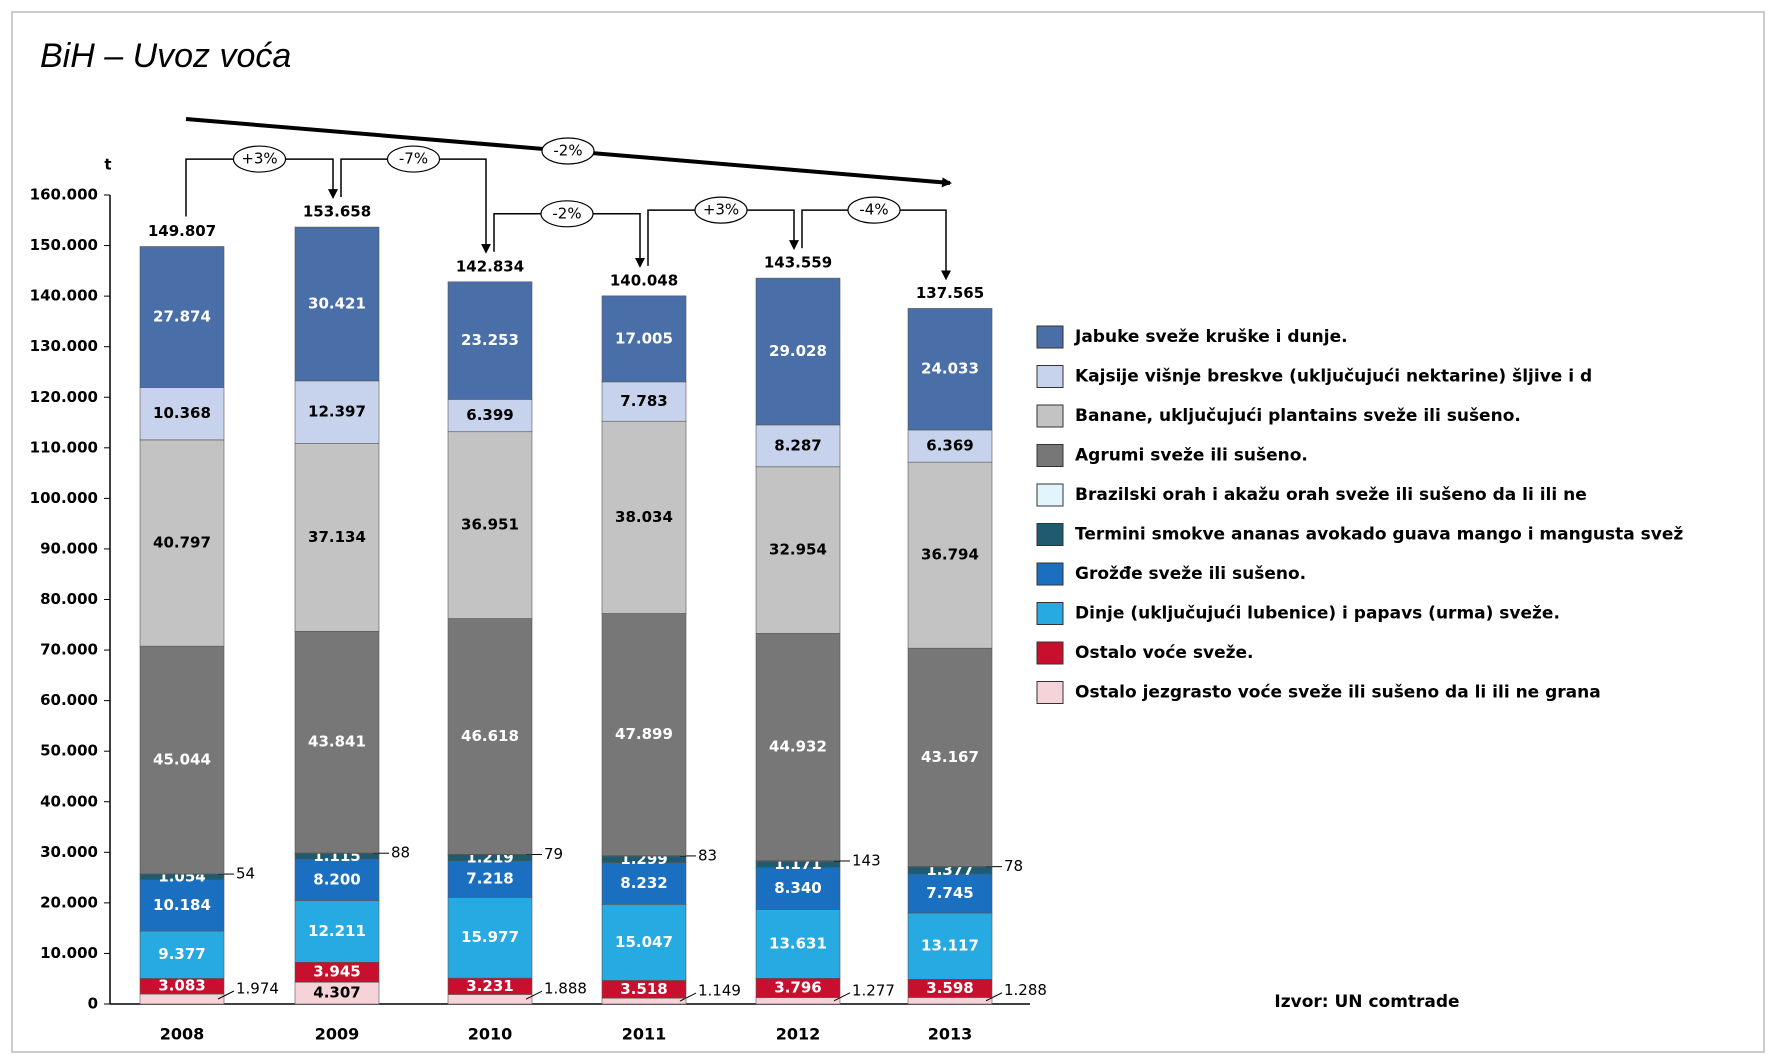 Image resolution: width=1771 pixels, height=1058 pixels. I want to click on legend-label: Grožđe sveže ili sušeno., so click(1190, 574).